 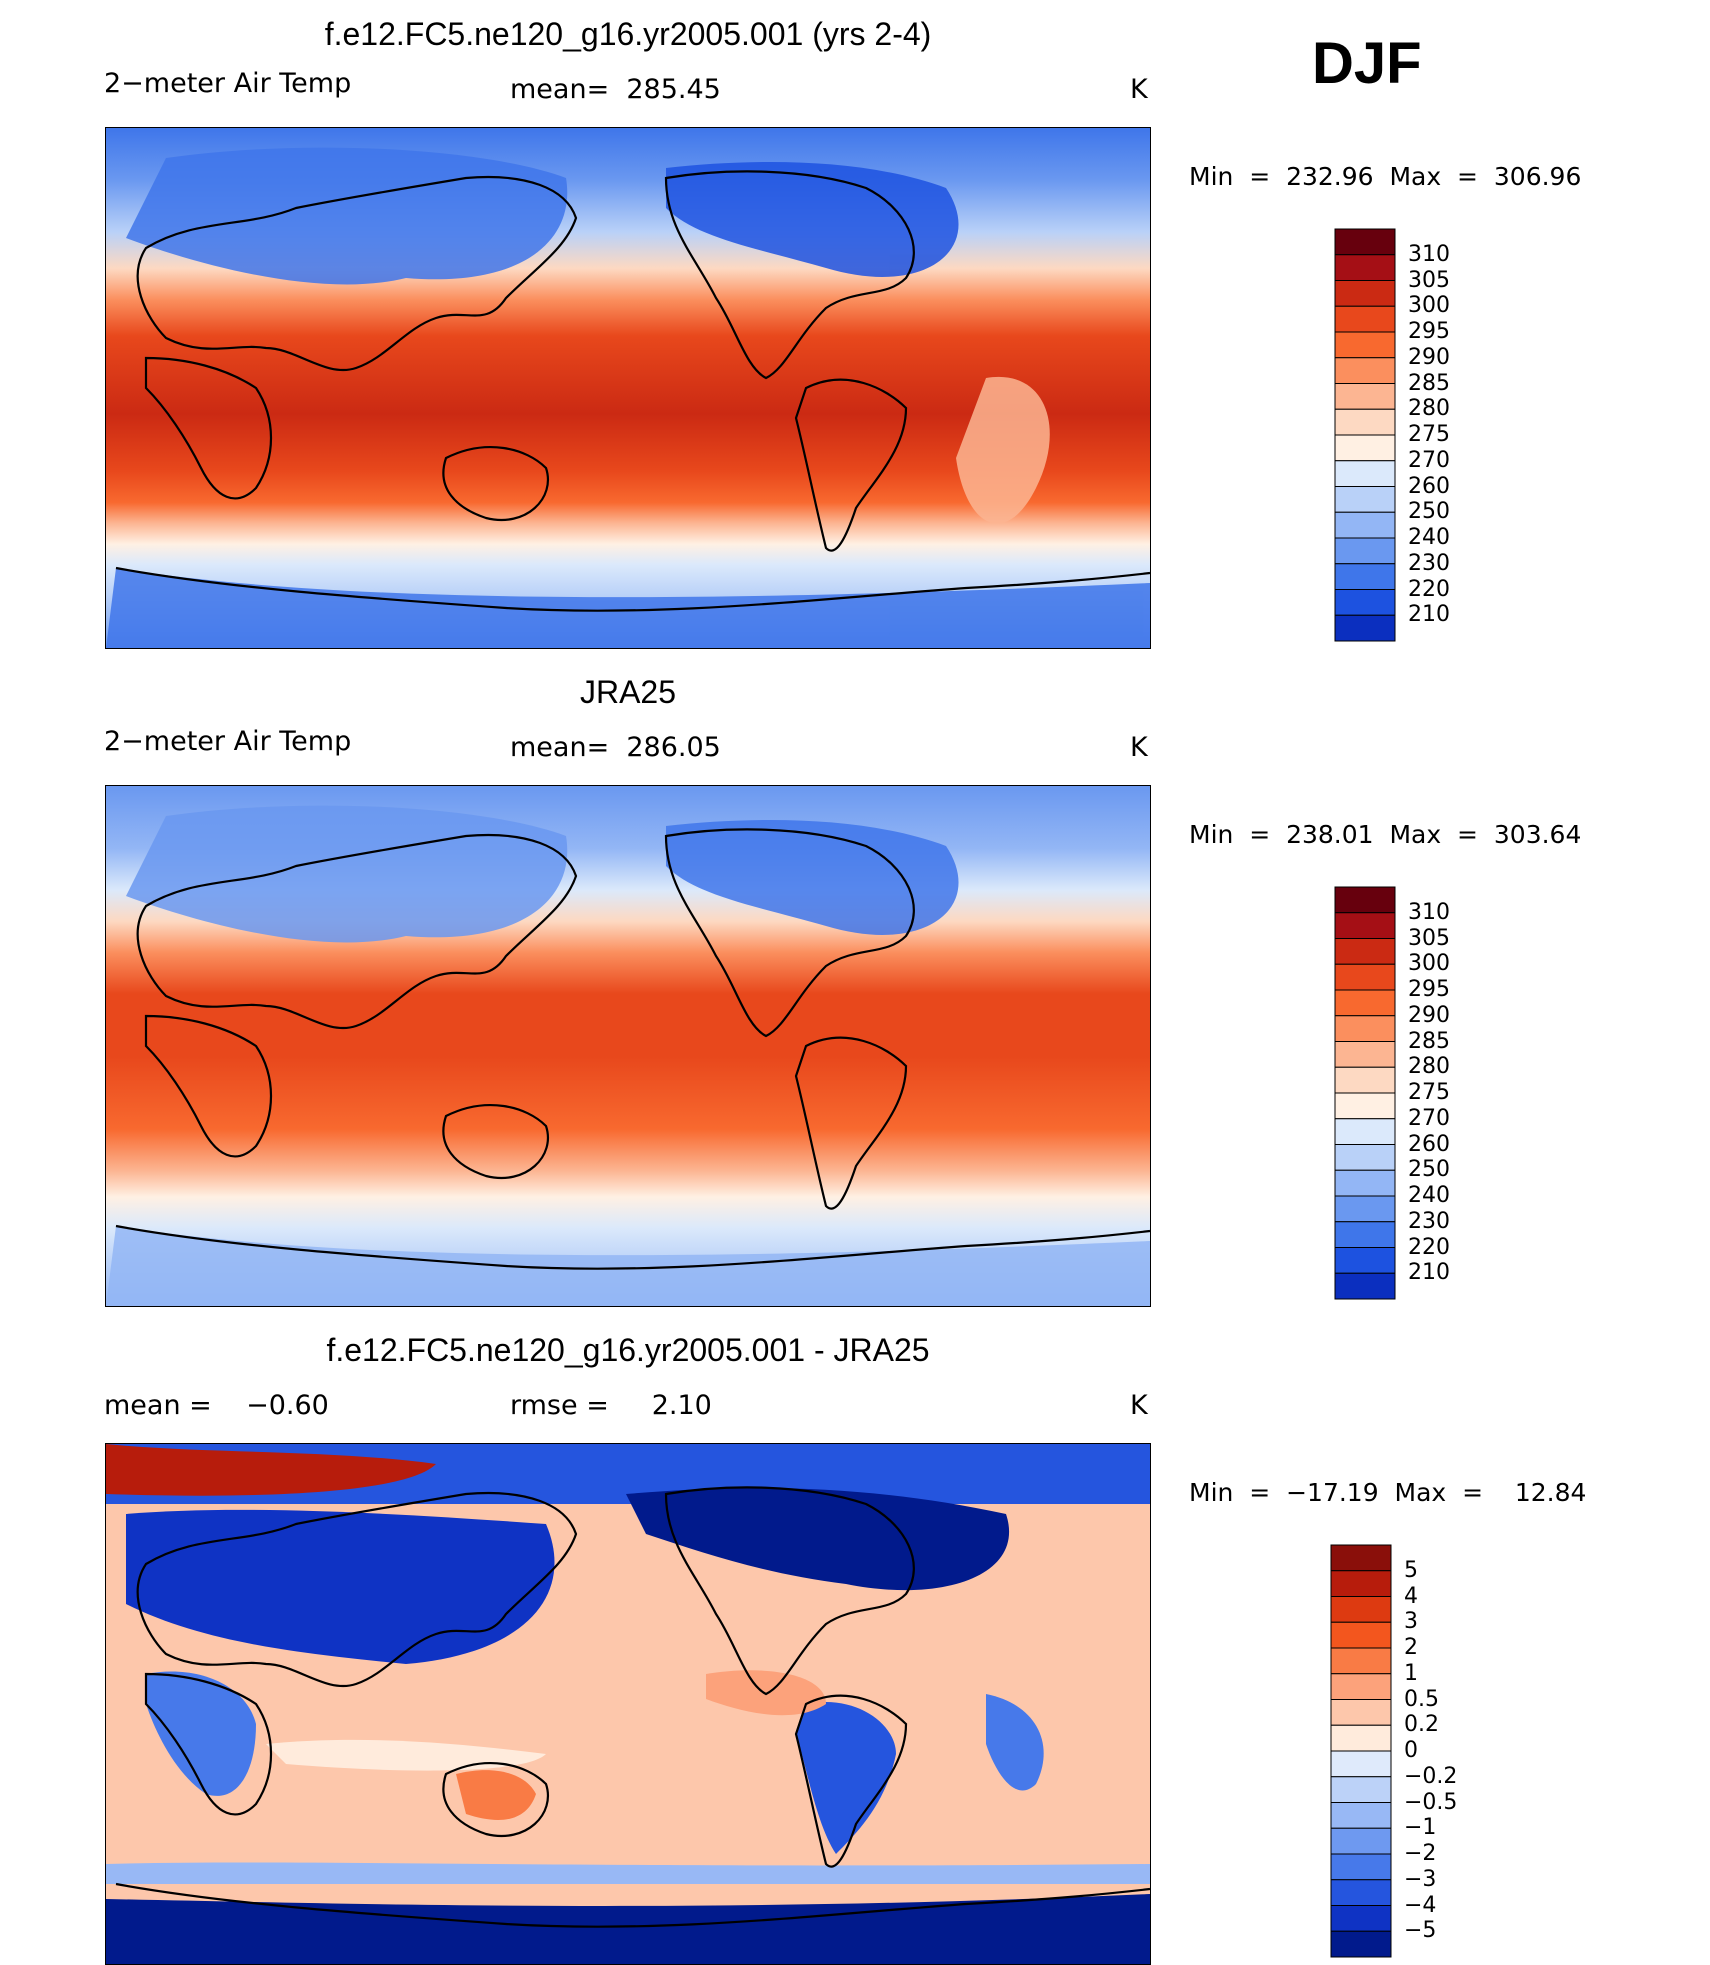 I want to click on panel2-minmax: Min = 238.01 Max = 303.64, so click(x=1385, y=834).